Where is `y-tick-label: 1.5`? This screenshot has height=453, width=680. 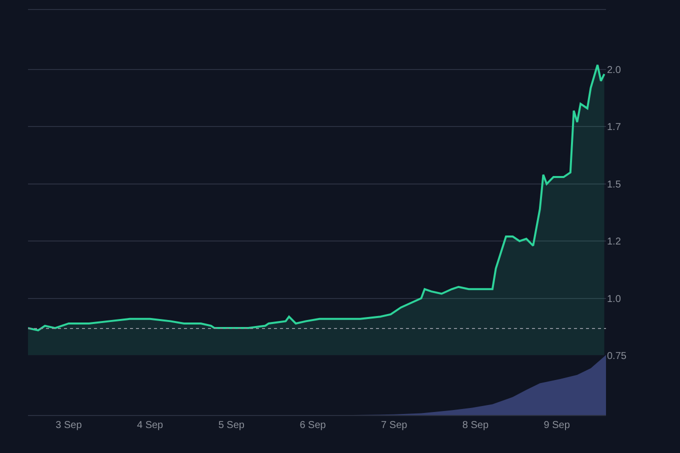
y-tick-label: 1.5 is located at coordinates (614, 184).